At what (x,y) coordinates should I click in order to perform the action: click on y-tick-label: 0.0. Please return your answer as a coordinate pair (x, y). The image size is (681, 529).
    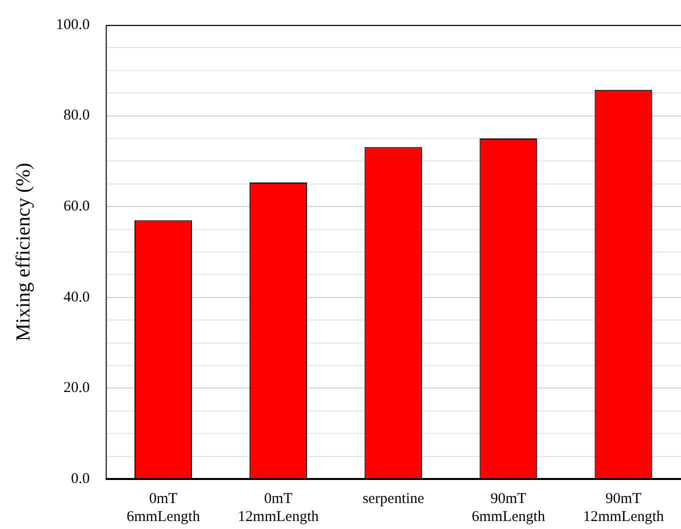
    Looking at the image, I should click on (80, 478).